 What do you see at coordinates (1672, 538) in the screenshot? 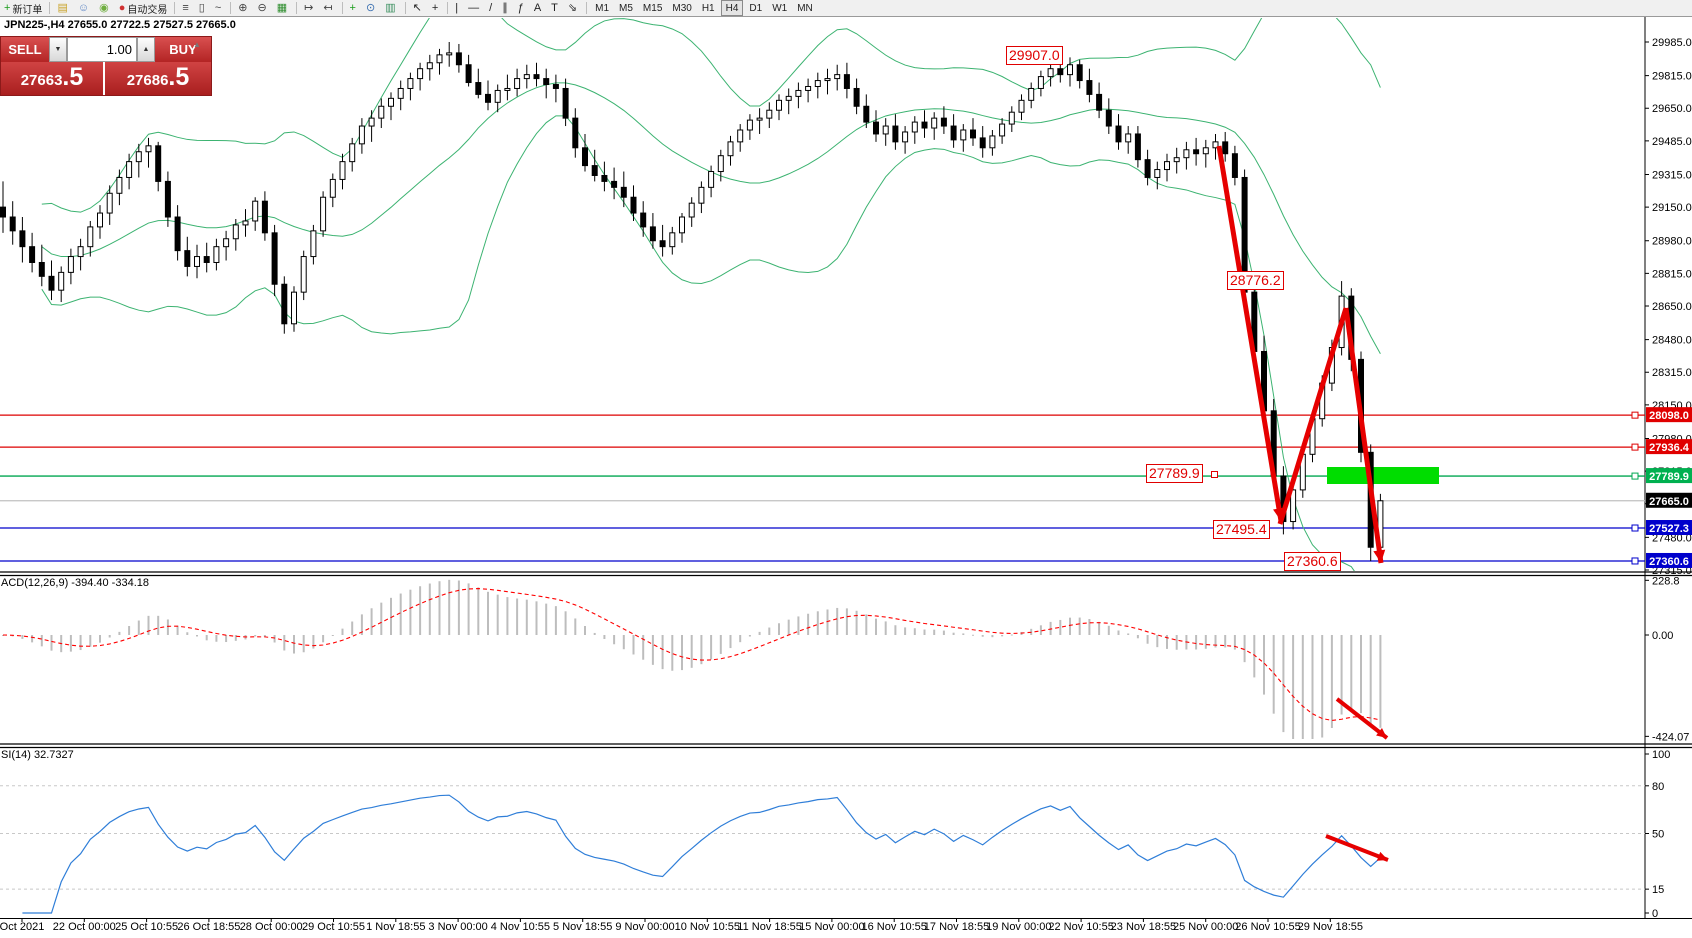
I see `svg-text: 27480.0` at bounding box center [1672, 538].